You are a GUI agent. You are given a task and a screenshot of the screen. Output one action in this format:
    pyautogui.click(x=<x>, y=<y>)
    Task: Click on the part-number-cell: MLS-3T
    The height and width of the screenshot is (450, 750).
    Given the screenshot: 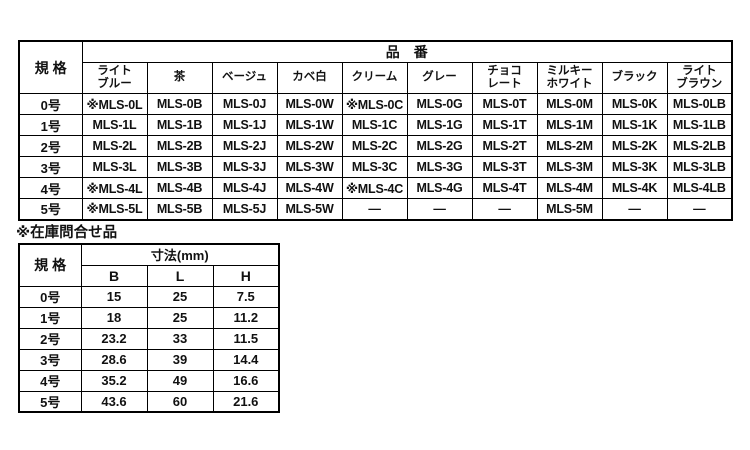 What is the action you would take?
    pyautogui.click(x=504, y=167)
    